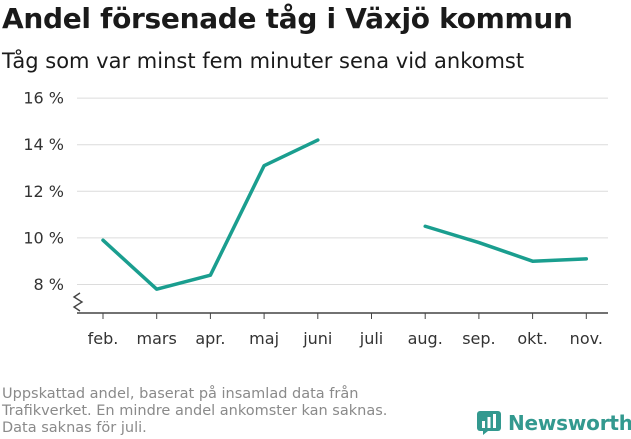 The width and height of the screenshot is (631, 439). I want to click on x-tick-label: okt., so click(532, 338).